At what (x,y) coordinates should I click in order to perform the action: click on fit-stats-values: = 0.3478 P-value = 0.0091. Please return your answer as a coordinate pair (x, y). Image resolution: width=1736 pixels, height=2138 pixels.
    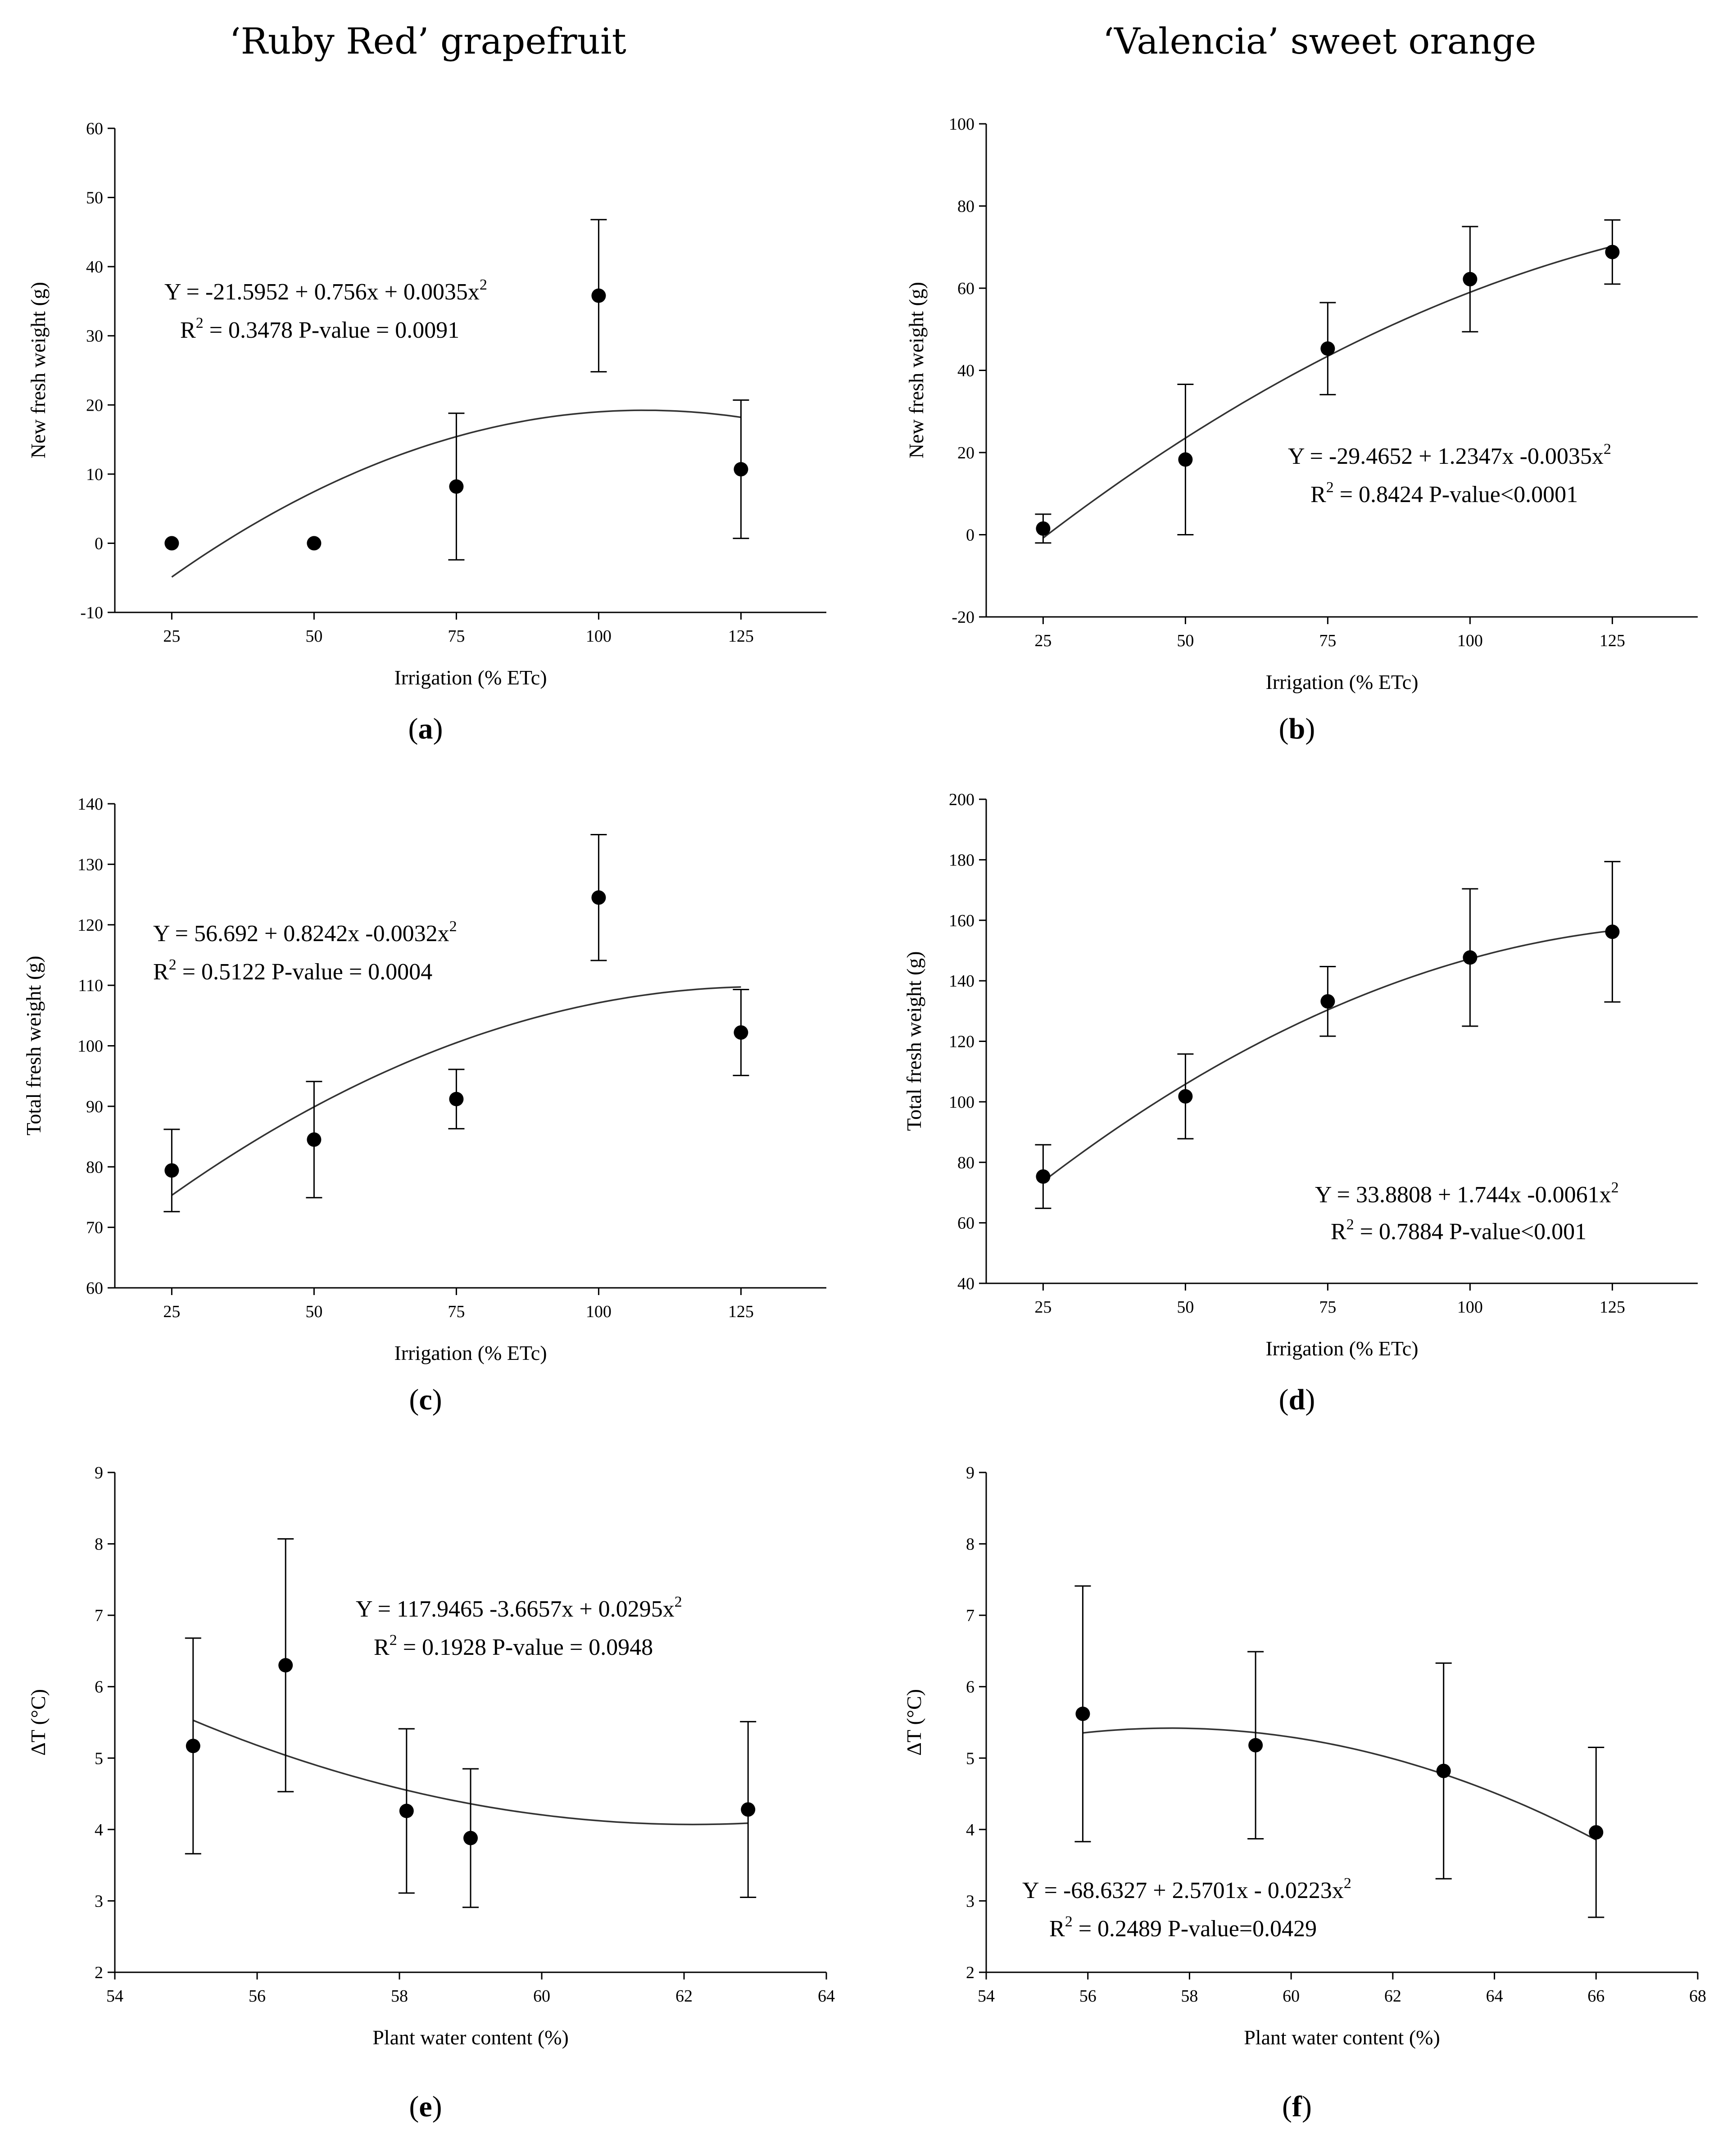
    Looking at the image, I should click on (332, 330).